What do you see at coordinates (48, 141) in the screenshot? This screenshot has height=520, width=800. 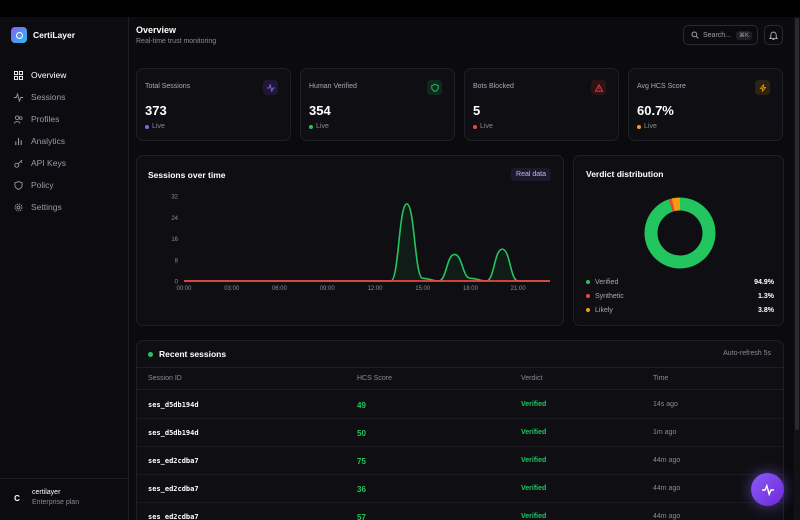 I see `sidebar-item-label: Analytics` at bounding box center [48, 141].